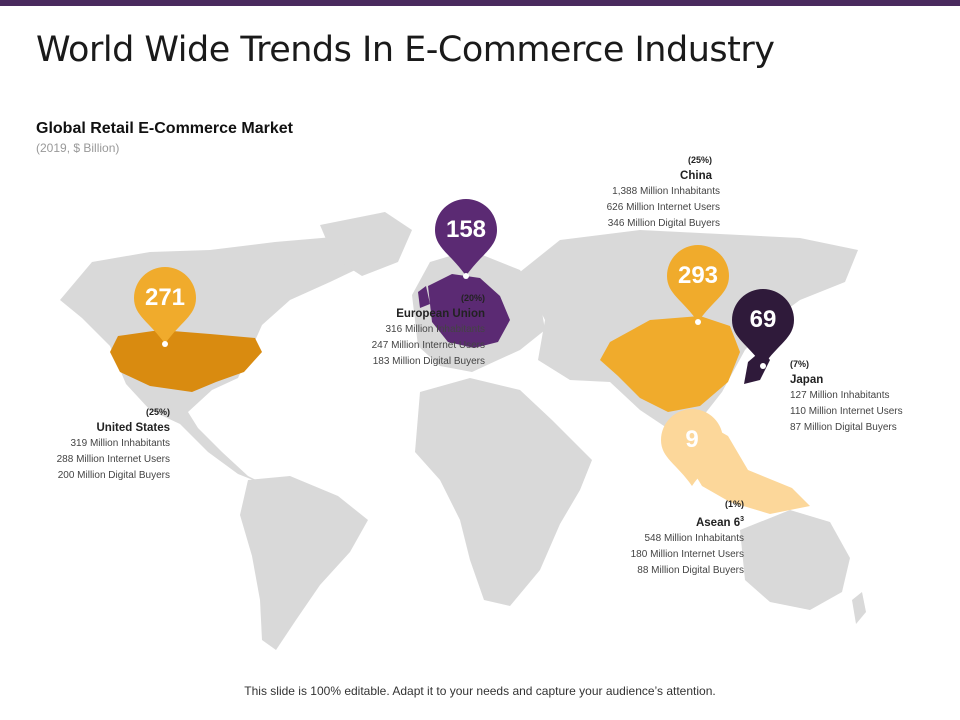 Image resolution: width=960 pixels, height=720 pixels. Describe the element at coordinates (699, 160) in the screenshot. I see `china-share: (25%)` at that location.